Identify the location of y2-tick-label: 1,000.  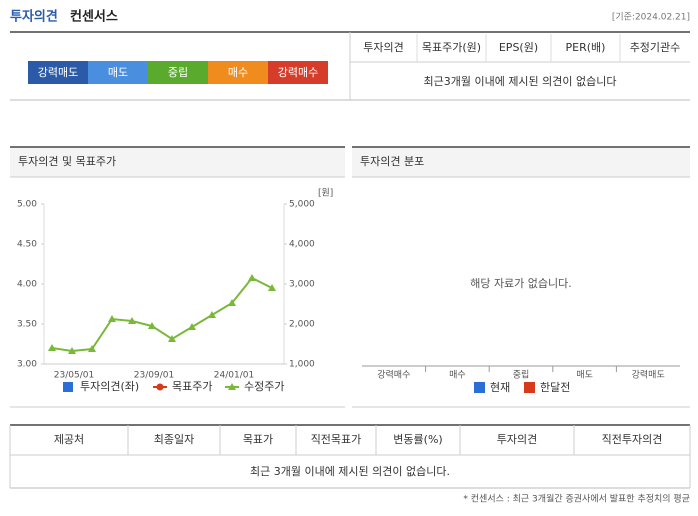
(302, 365).